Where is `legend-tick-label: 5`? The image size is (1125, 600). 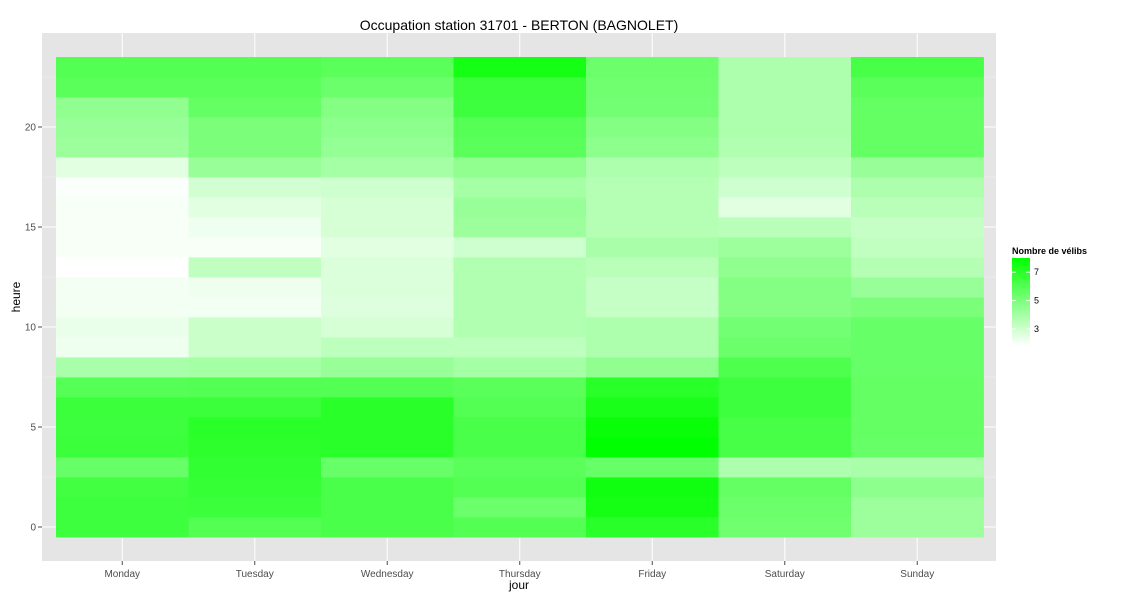 legend-tick-label: 5 is located at coordinates (1036, 301).